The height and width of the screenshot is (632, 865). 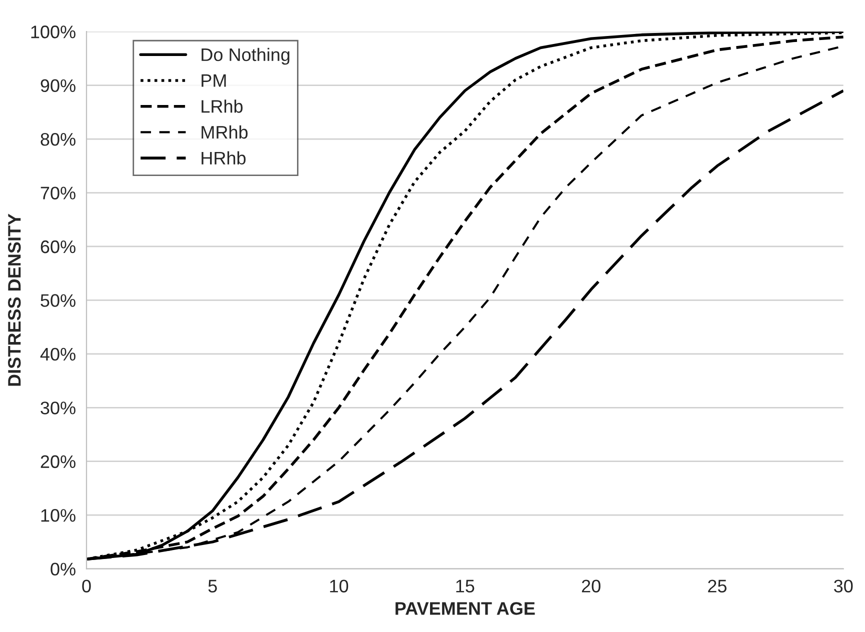 What do you see at coordinates (843, 586) in the screenshot?
I see `x-tick-label: 30` at bounding box center [843, 586].